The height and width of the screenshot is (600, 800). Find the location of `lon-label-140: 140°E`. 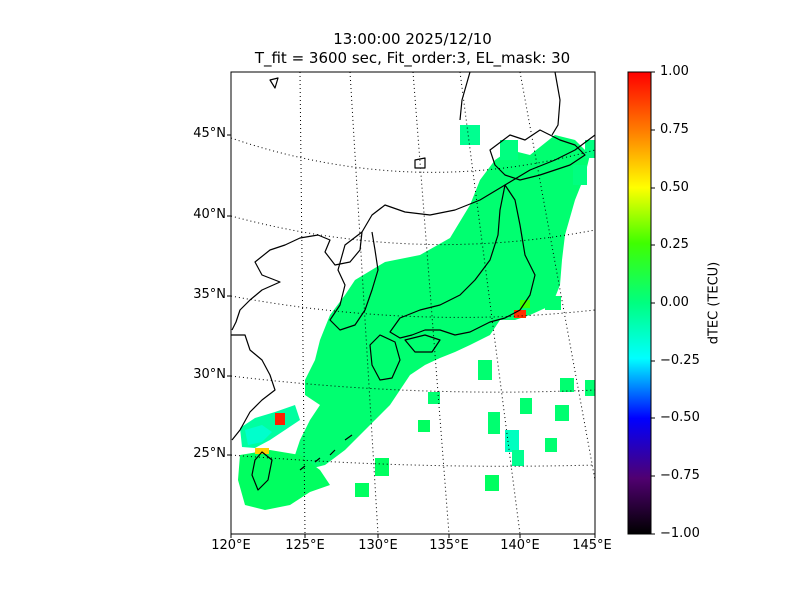

lon-label-140: 140°E is located at coordinates (520, 545).